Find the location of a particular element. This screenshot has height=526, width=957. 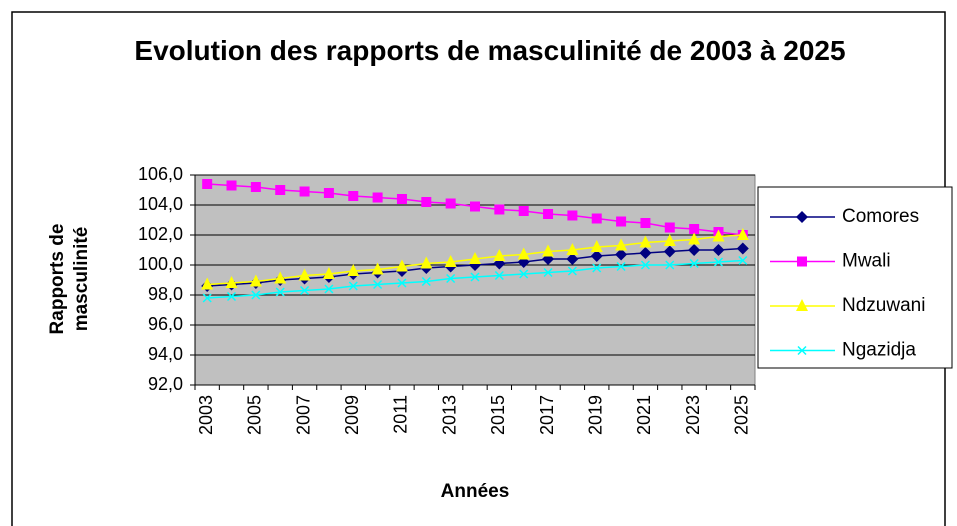

x-tick-label: 2019 is located at coordinates (595, 415).